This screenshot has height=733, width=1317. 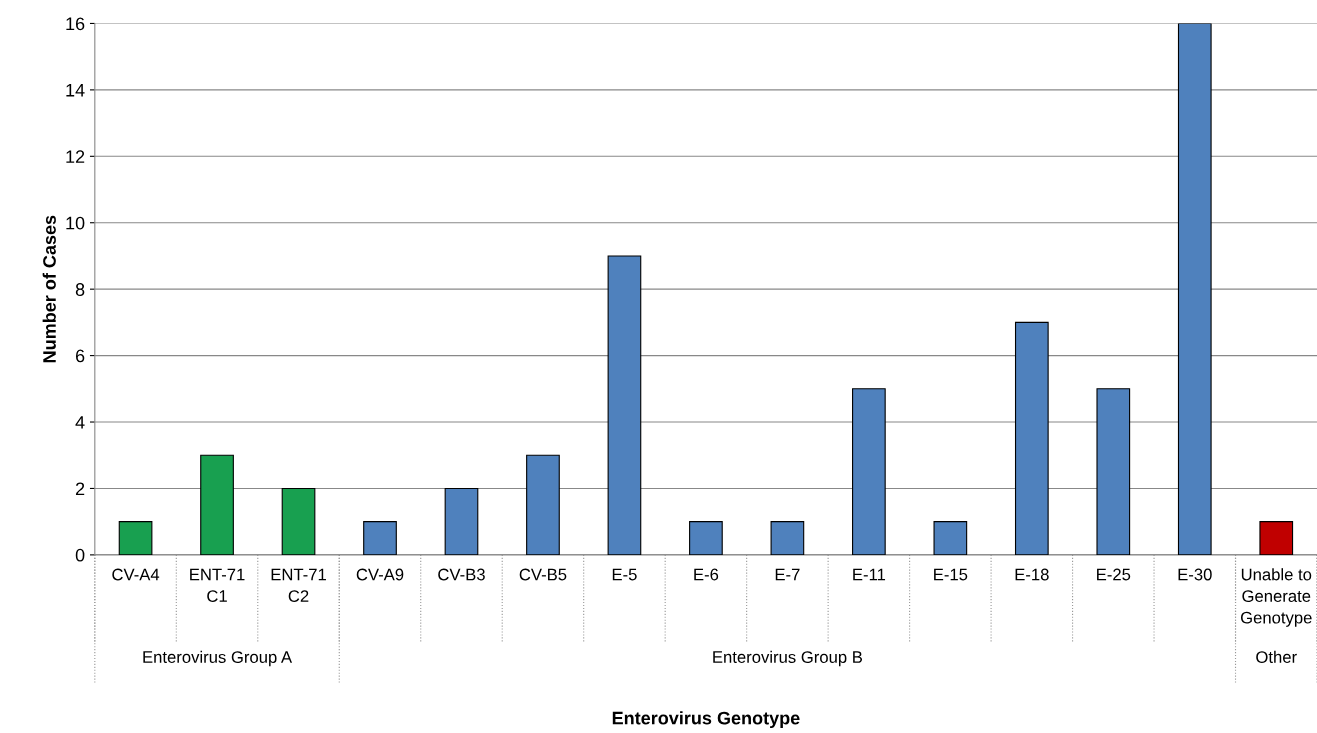 What do you see at coordinates (136, 574) in the screenshot?
I see `x-tick-label: CV-A4` at bounding box center [136, 574].